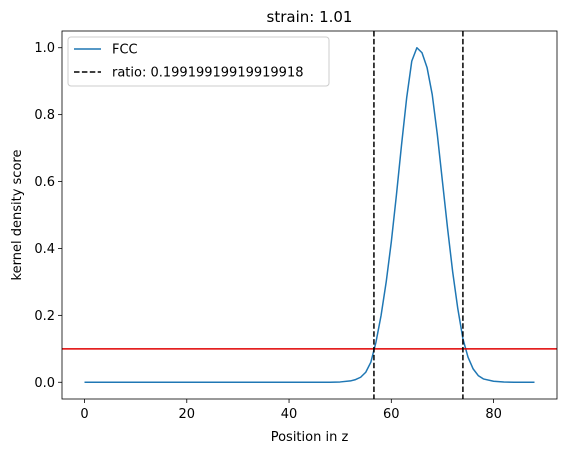  What do you see at coordinates (44, 48) in the screenshot?
I see `y-tick-label-5: 1.0` at bounding box center [44, 48].